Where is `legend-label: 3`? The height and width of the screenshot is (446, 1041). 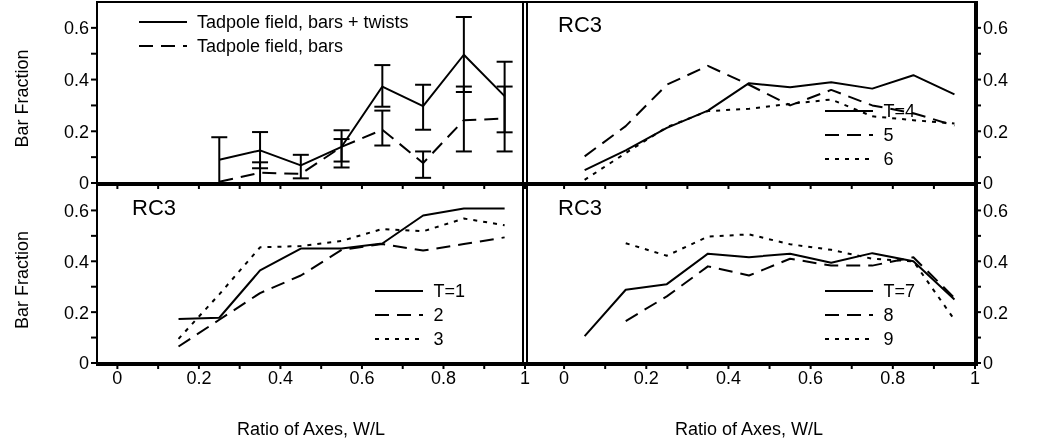 legend-label: 3 is located at coordinates (438, 339).